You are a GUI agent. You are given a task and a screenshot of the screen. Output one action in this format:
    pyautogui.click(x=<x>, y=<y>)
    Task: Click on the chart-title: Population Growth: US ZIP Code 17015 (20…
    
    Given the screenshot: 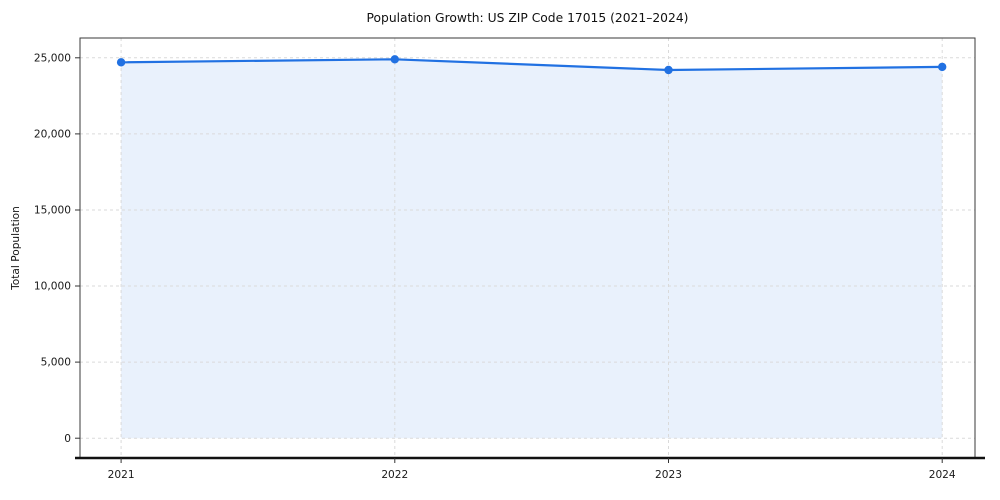 What is the action you would take?
    pyautogui.click(x=527, y=18)
    